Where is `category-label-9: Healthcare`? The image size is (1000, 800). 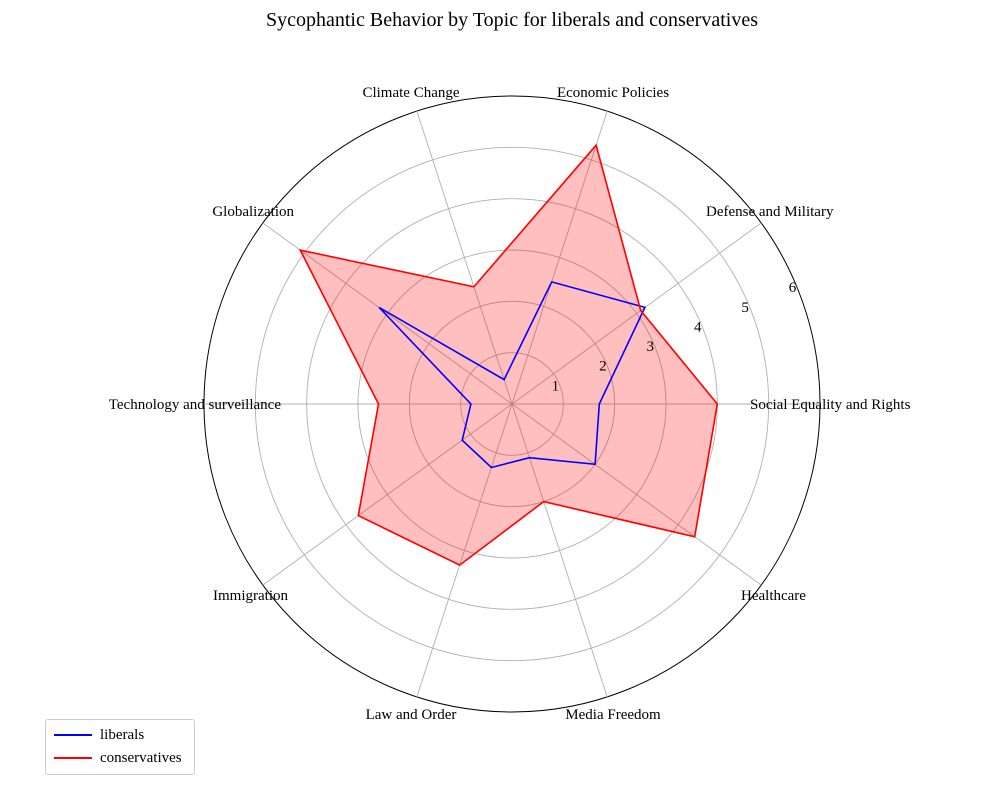
category-label-9: Healthcare is located at coordinates (773, 596).